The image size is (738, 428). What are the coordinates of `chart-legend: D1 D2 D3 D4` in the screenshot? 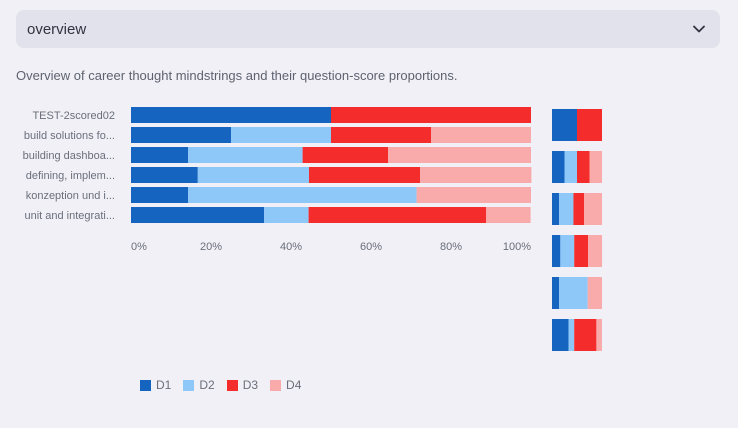 It's located at (220, 385).